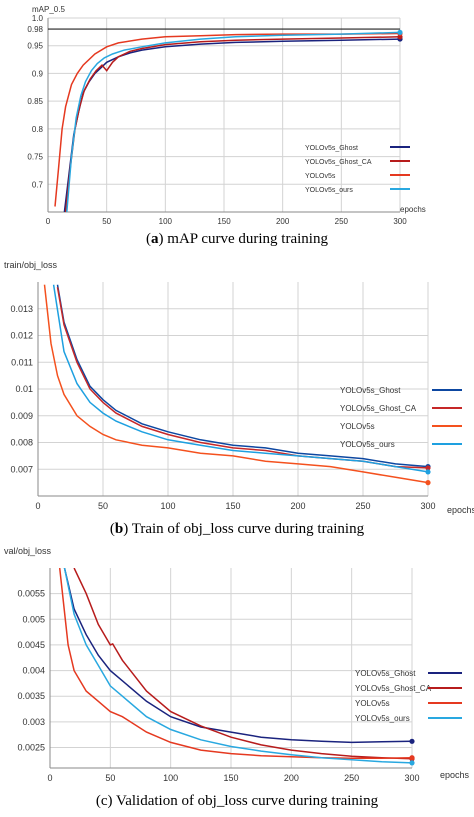  Describe the element at coordinates (155, 239) in the screenshot. I see `caption-letter: a` at that location.